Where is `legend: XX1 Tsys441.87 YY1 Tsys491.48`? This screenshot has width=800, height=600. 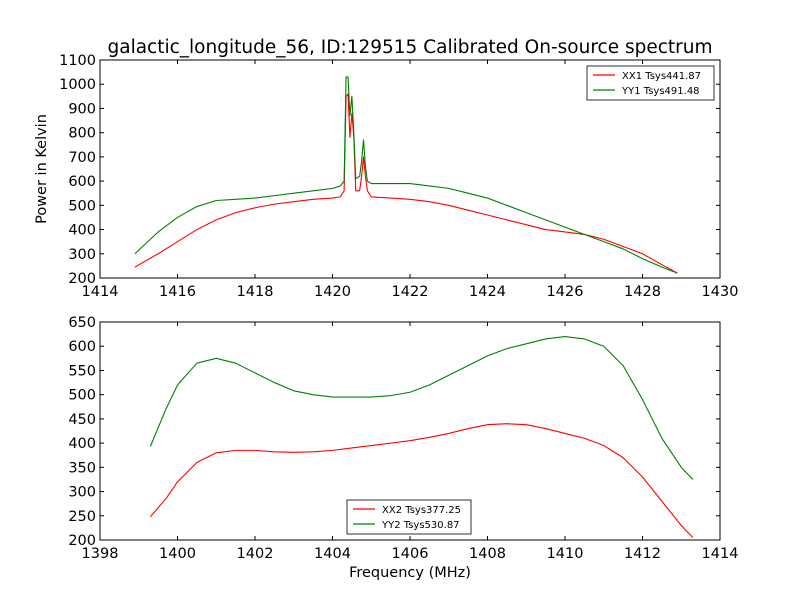
legend: XX1 Tsys441.87 YY1 Tsys491.48 is located at coordinates (650, 83).